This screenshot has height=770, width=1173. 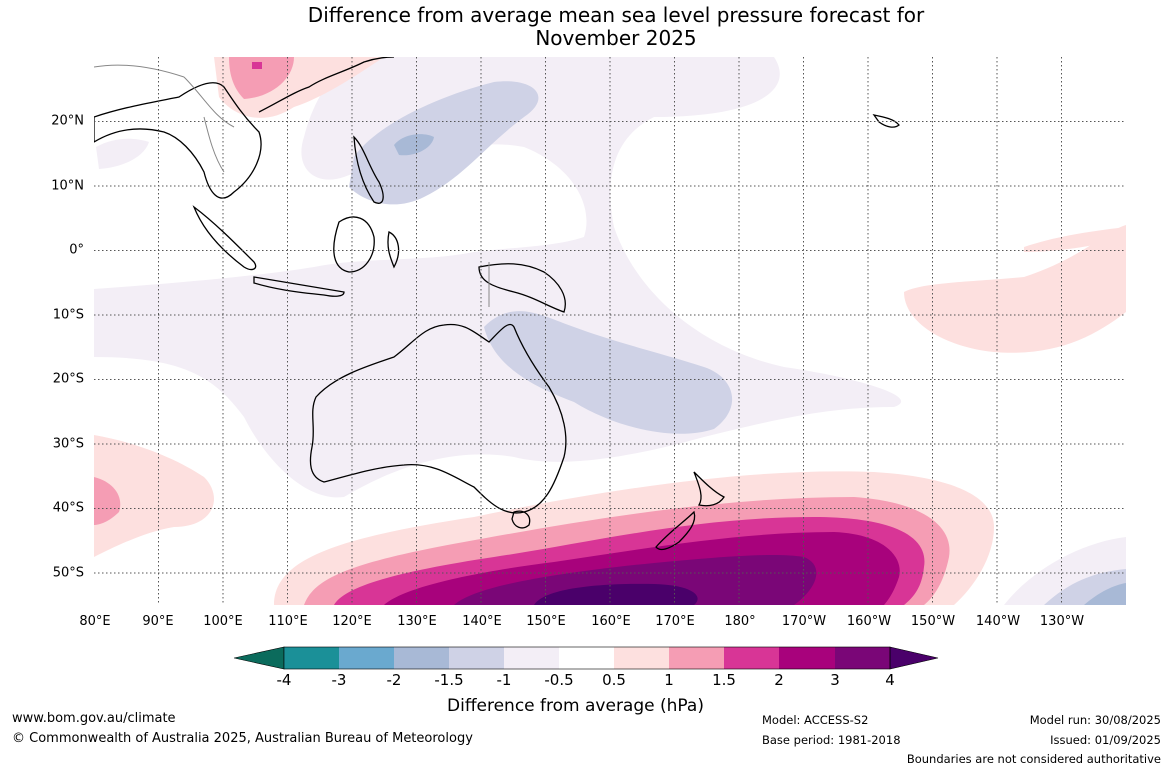 I want to click on anomaly-region-pos-0.5-tropical-pacific-2, so click(x=1075, y=239).